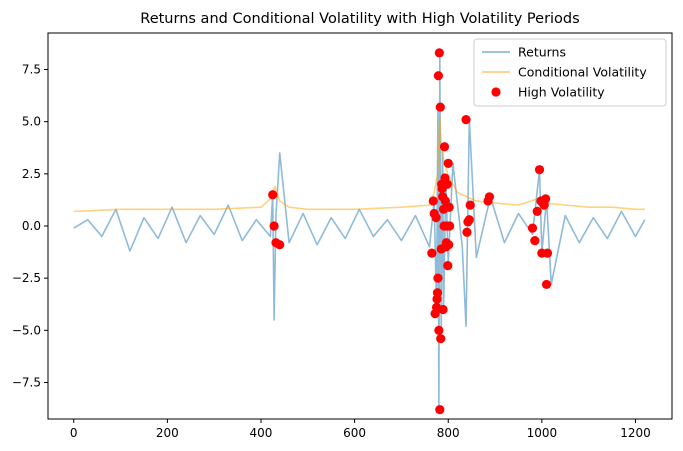  What do you see at coordinates (261, 433) in the screenshot?
I see `x-tick-label: 400` at bounding box center [261, 433].